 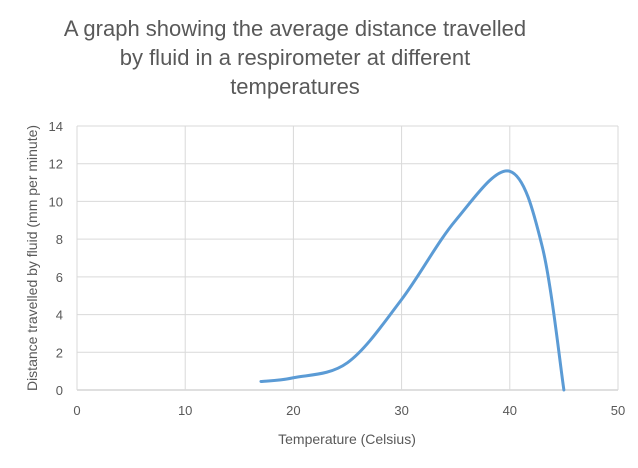 I want to click on x-tick-label: 0, so click(x=76, y=410).